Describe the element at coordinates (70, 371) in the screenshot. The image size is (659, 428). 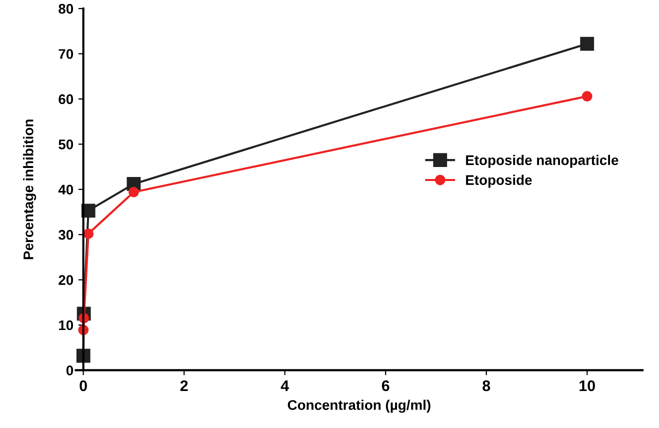
I see `y-tick-label: 0` at that location.